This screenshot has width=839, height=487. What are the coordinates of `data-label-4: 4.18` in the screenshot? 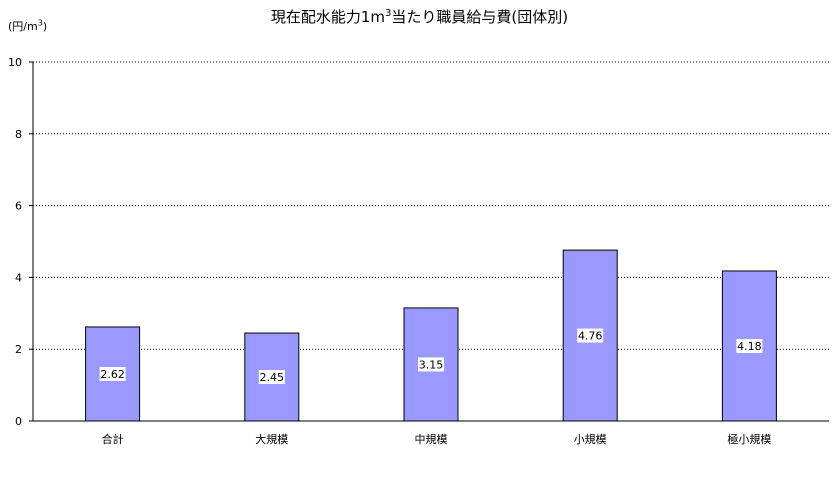 It's located at (749, 346).